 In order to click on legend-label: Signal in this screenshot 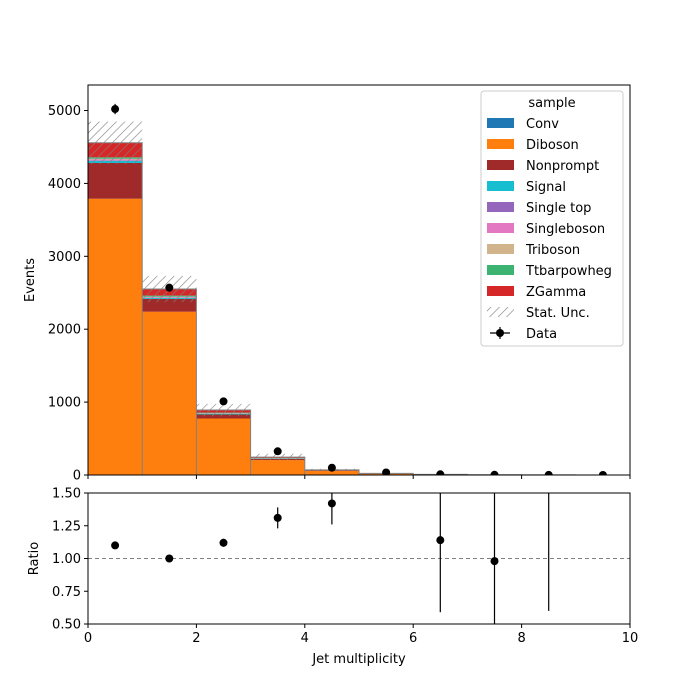, I will do `click(546, 187)`.